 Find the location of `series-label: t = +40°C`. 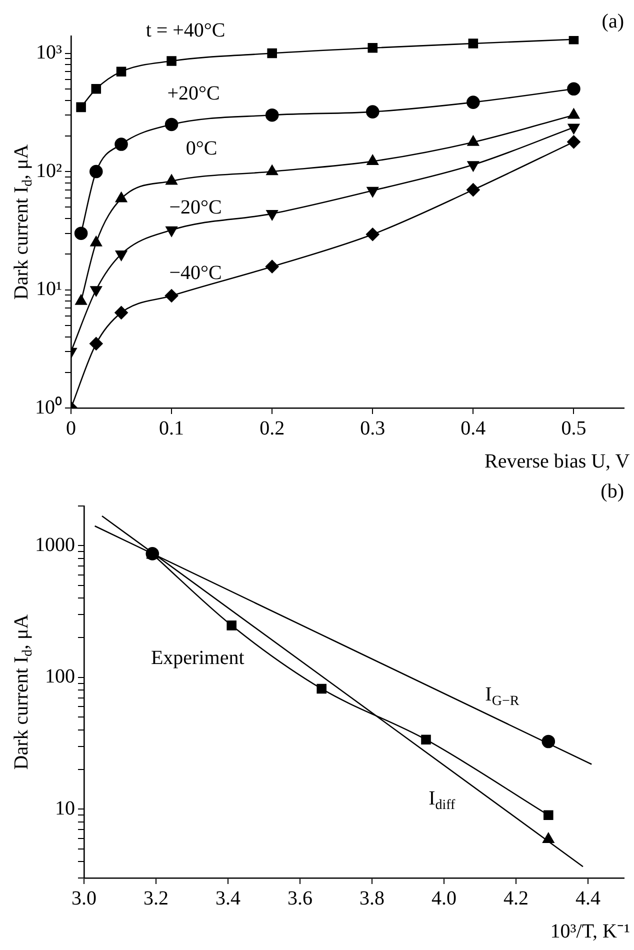

series-label: t = +40°C is located at coordinates (186, 30).